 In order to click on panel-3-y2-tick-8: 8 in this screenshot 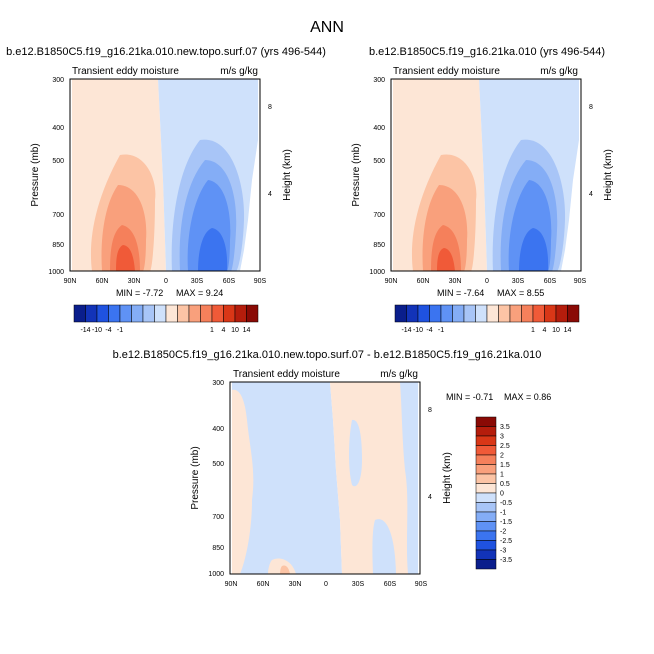, I will do `click(430, 410)`.